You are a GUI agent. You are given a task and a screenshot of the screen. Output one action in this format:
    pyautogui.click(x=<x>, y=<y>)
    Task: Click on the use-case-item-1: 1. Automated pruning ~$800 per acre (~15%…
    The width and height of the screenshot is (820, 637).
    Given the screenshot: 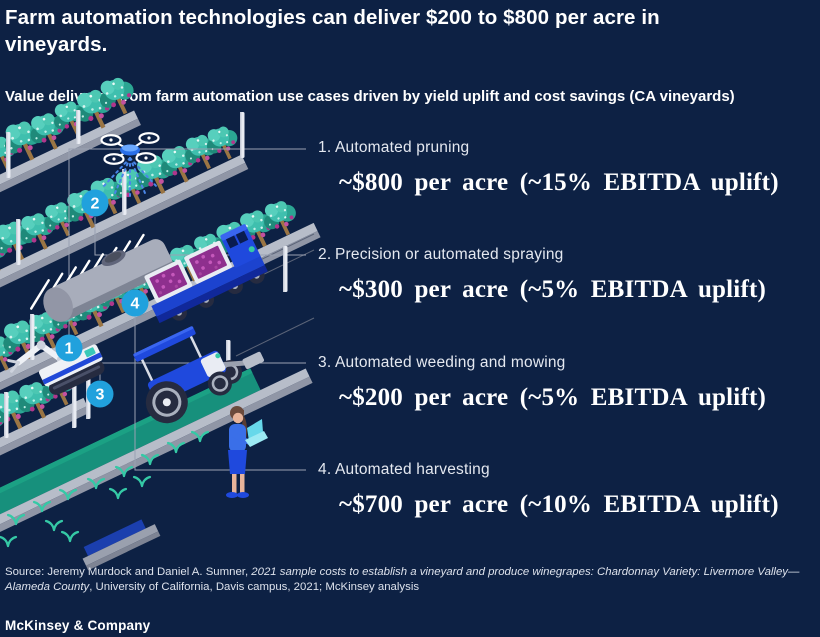 What is the action you would take?
    pyautogui.click(x=569, y=168)
    